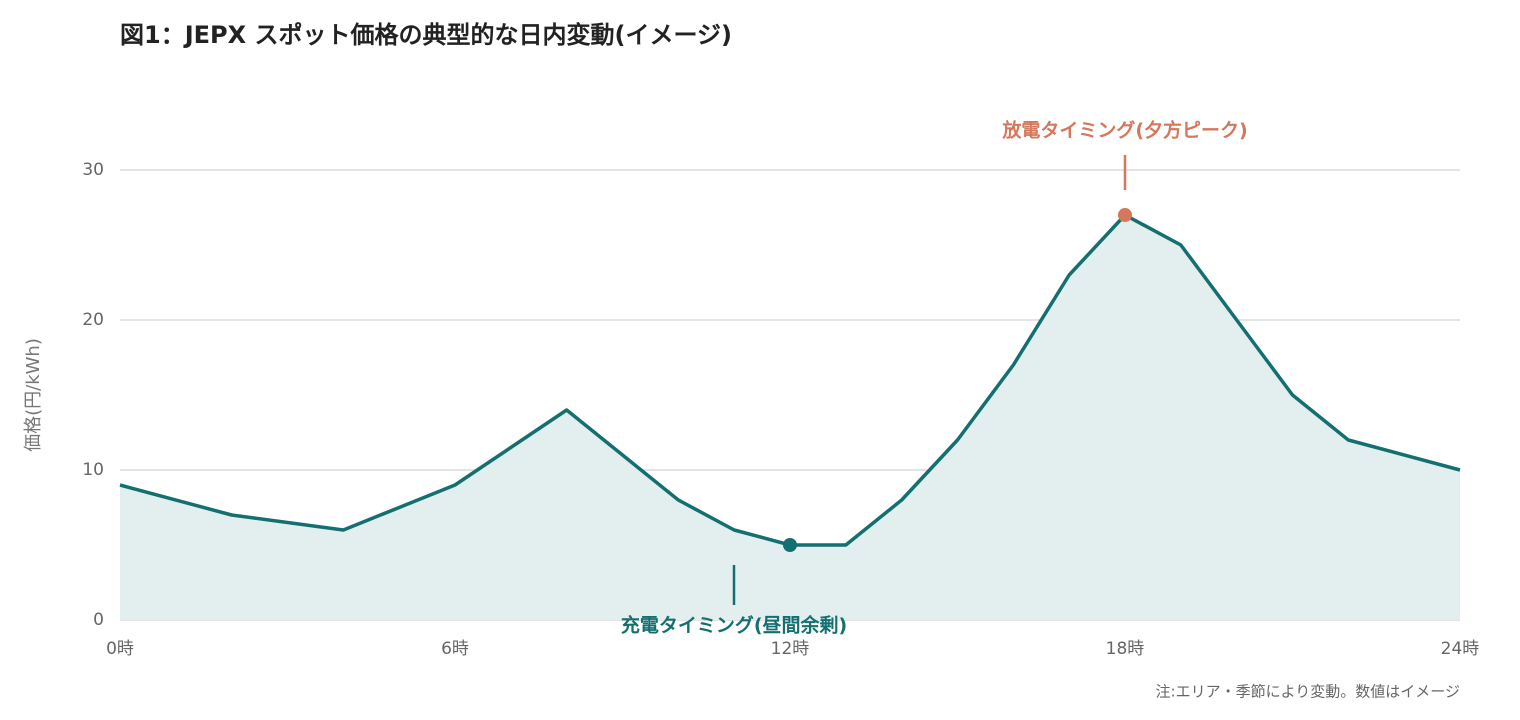  Describe the element at coordinates (93, 320) in the screenshot. I see `y-tick-label: 20` at that location.